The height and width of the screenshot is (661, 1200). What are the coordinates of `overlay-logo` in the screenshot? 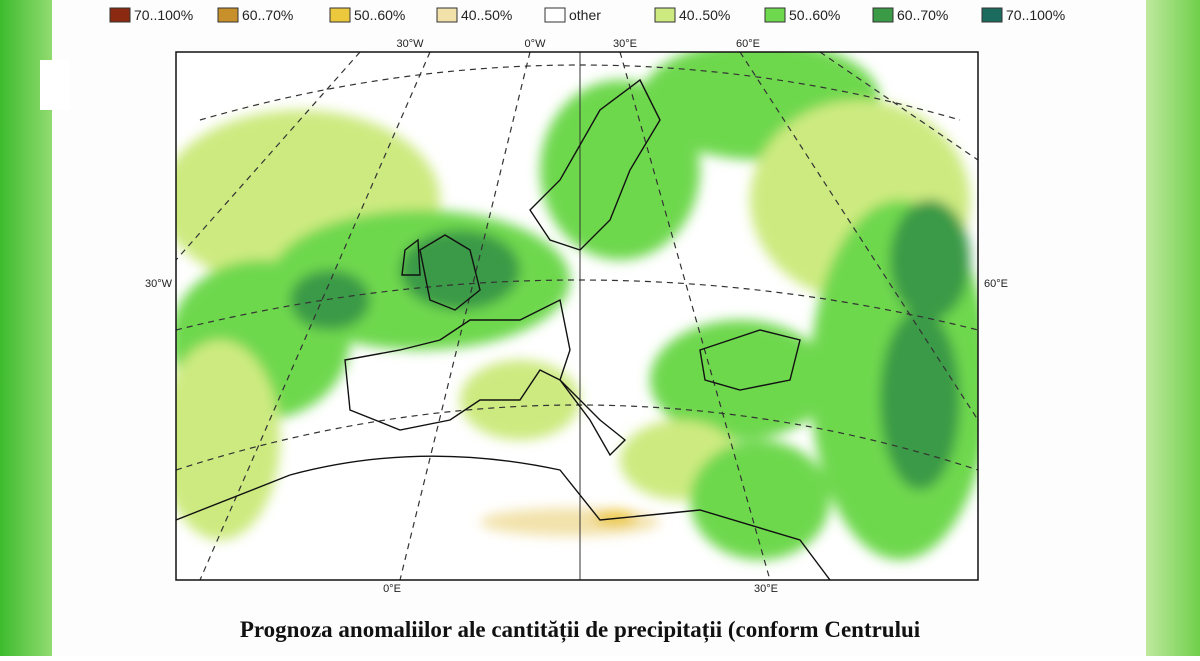 It's located at (55, 85).